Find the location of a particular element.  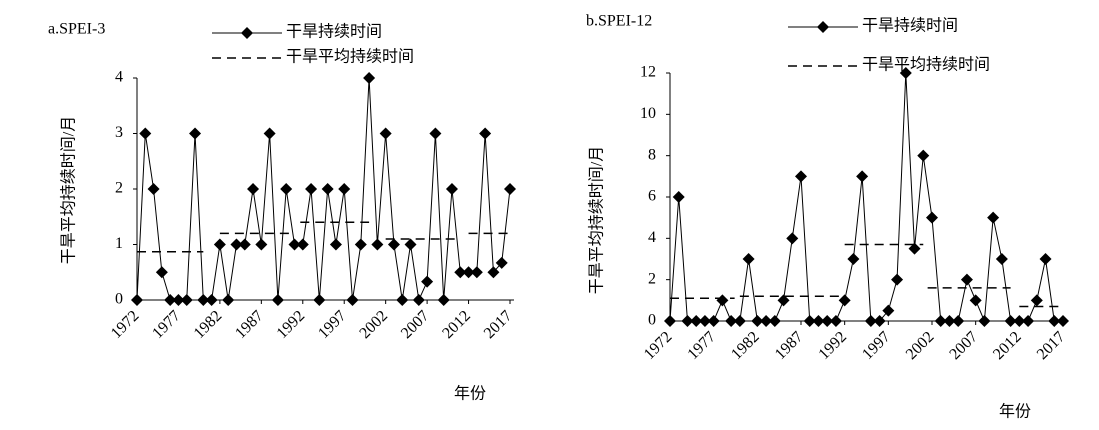

x-tick-label: 1977 is located at coordinates (701, 345).